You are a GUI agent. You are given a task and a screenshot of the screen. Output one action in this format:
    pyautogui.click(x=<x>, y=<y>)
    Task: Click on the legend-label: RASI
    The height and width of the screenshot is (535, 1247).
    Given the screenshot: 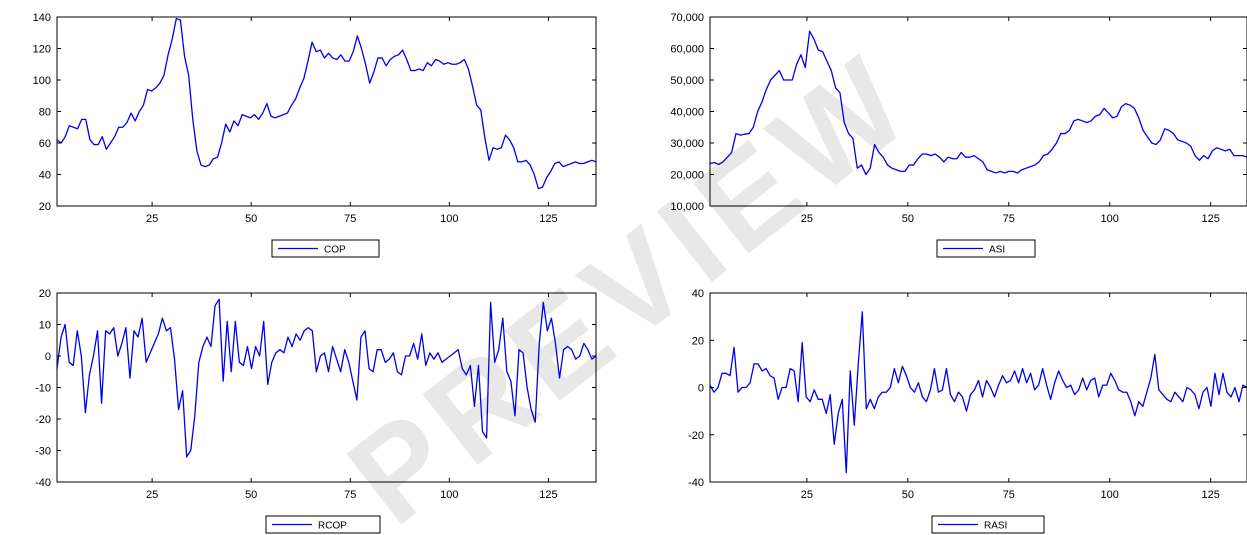 What is the action you would take?
    pyautogui.click(x=995, y=526)
    